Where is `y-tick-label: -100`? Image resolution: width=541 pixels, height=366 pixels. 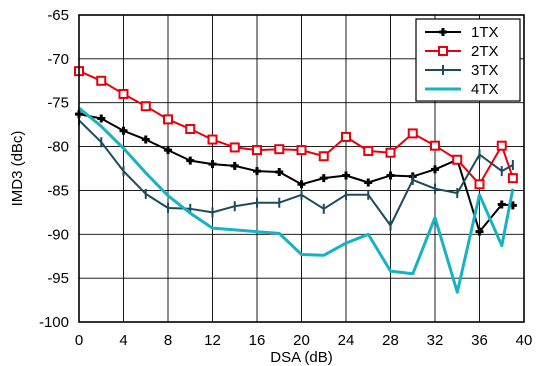
y-tick-label: -100 is located at coordinates (54, 322).